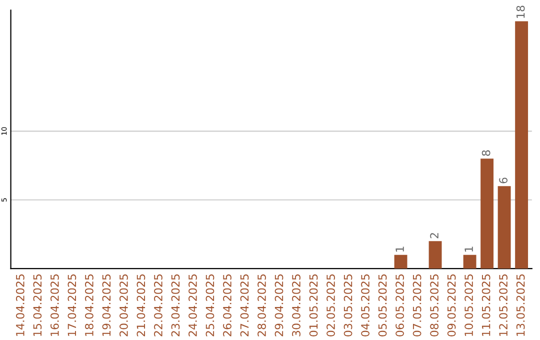 The image size is (540, 340). Describe the element at coordinates (124, 305) in the screenshot. I see `x-tick-label: 20.04.2025` at that location.